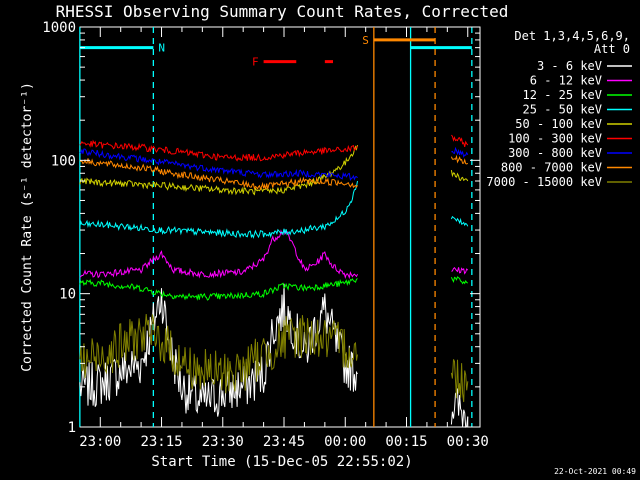  What do you see at coordinates (72, 428) in the screenshot?
I see `y-tick-label: 1` at bounding box center [72, 428].